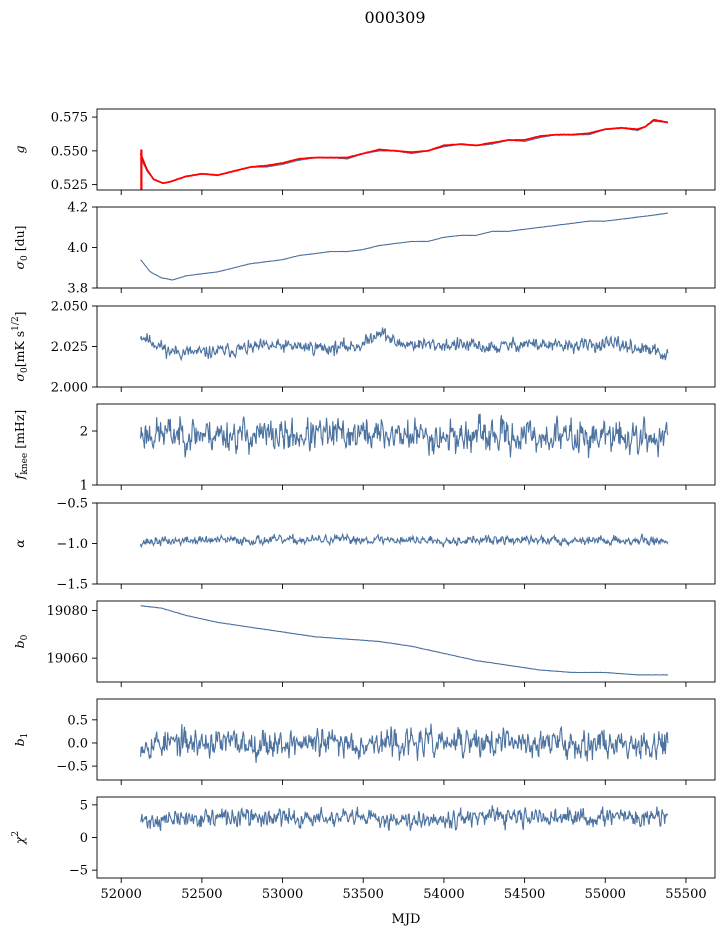 The width and height of the screenshot is (725, 936). Describe the element at coordinates (67, 611) in the screenshot. I see `panel-5-ytick-label: 19080` at that location.